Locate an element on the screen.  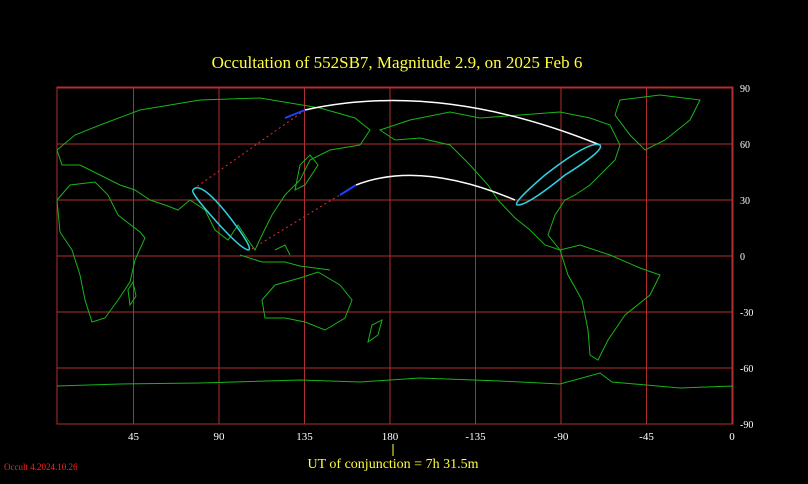
lat-tick-label: 60 is located at coordinates (745, 145).